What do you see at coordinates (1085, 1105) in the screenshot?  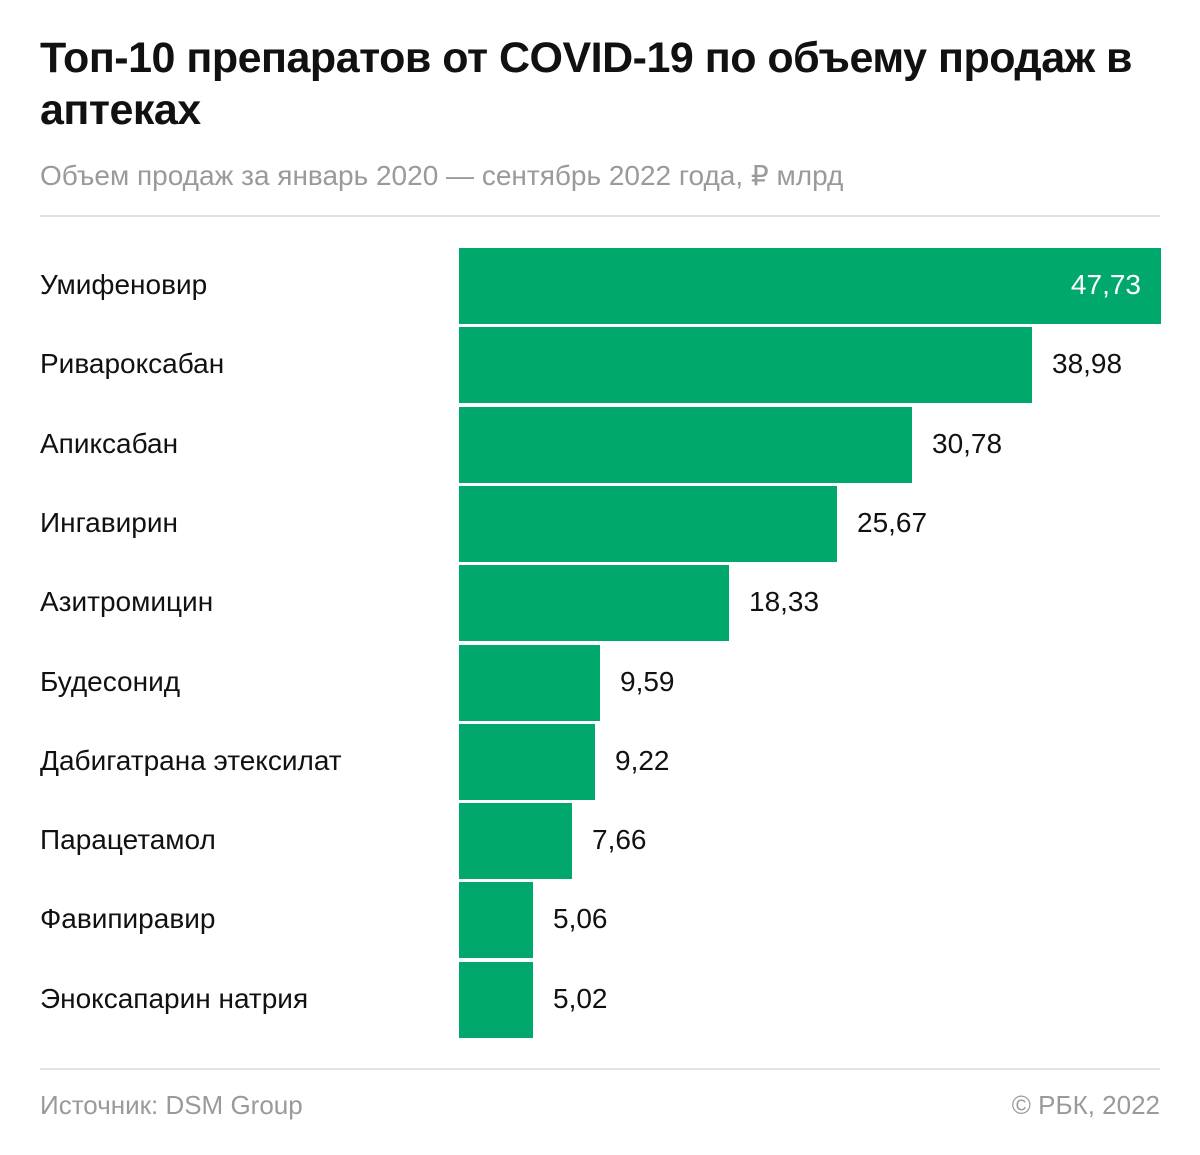 I see `copyright-note: © РБК, 2022` at bounding box center [1085, 1105].